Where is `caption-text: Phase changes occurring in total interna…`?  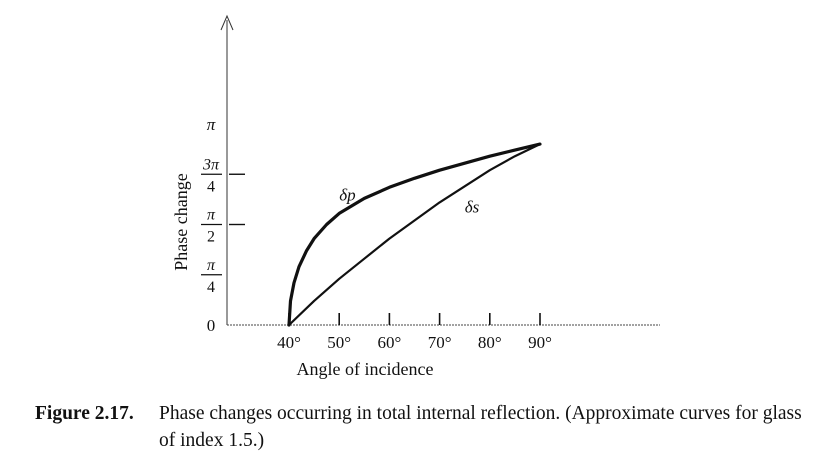
caption-text: Phase changes occurring in total interna… is located at coordinates (480, 427).